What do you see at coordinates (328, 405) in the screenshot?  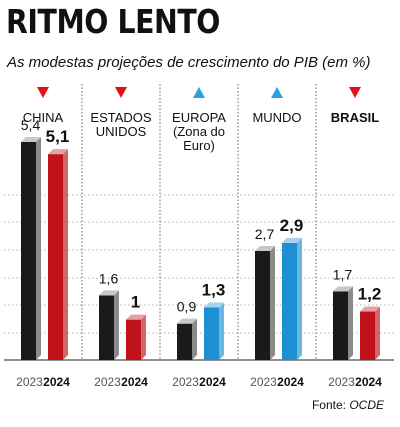 I see `source-label: Fonte:` at bounding box center [328, 405].